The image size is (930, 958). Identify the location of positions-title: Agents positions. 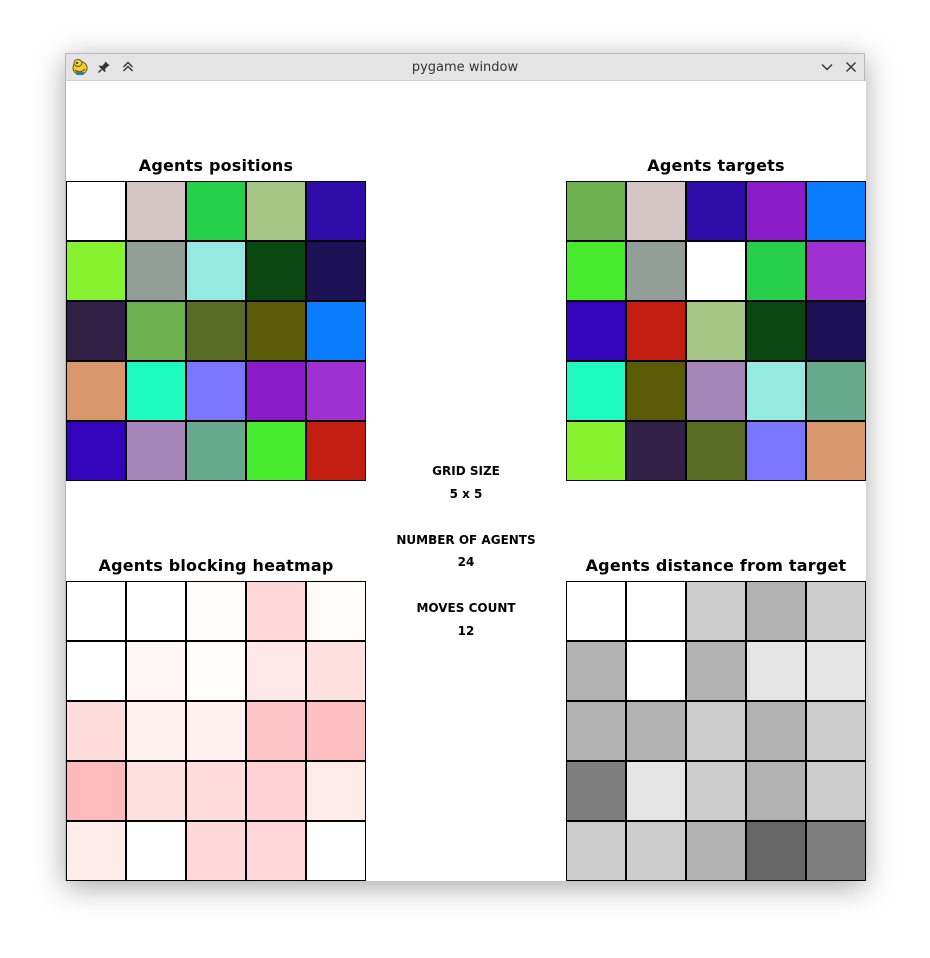
(216, 165).